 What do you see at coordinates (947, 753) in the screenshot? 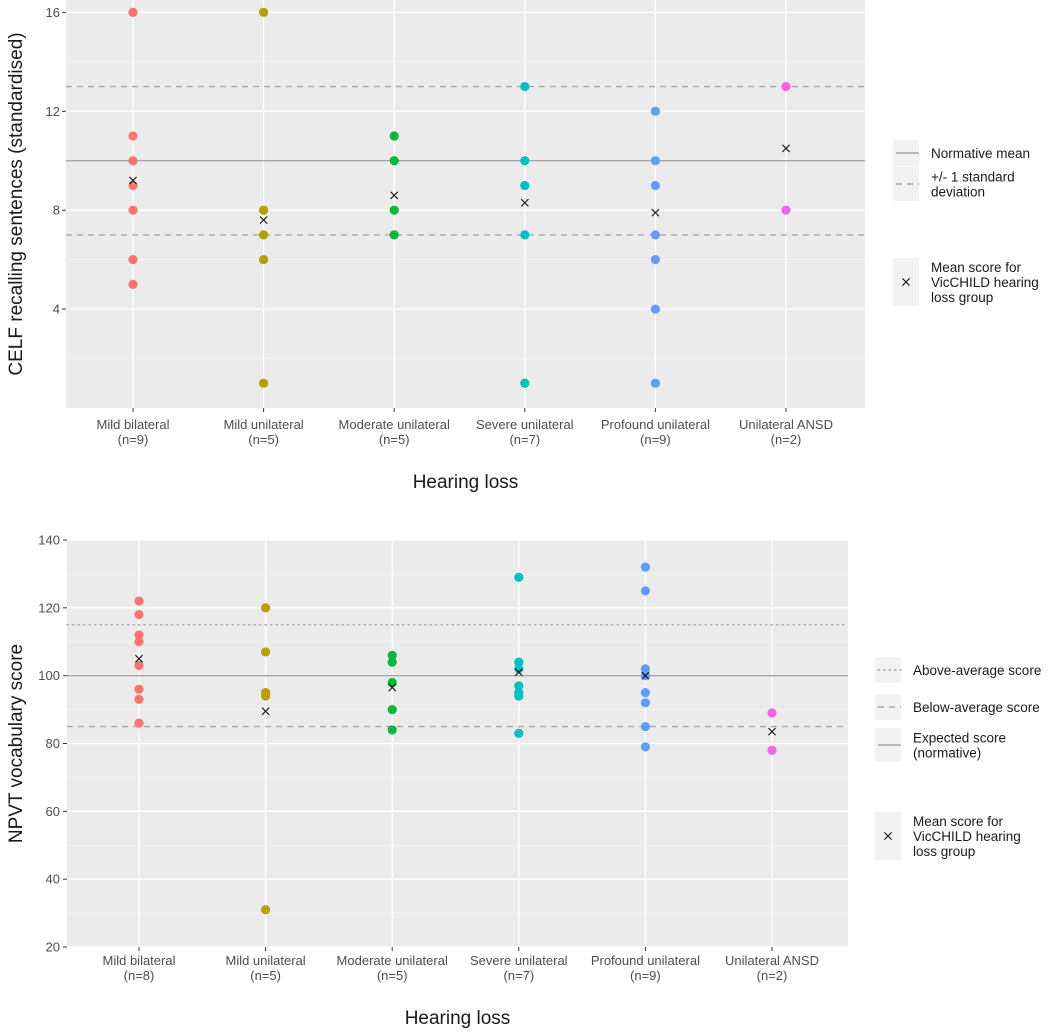
I see `legend-label: (normative)` at bounding box center [947, 753].